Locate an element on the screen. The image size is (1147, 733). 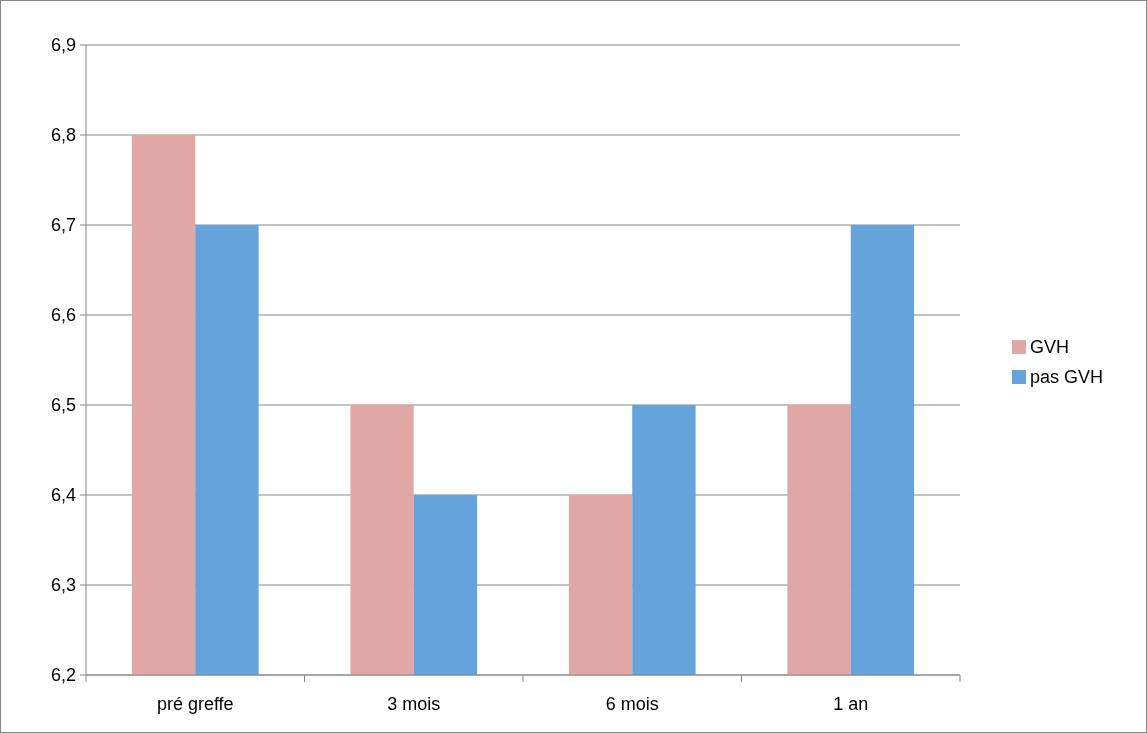
y-tick-label: 6,3 is located at coordinates (63, 585).